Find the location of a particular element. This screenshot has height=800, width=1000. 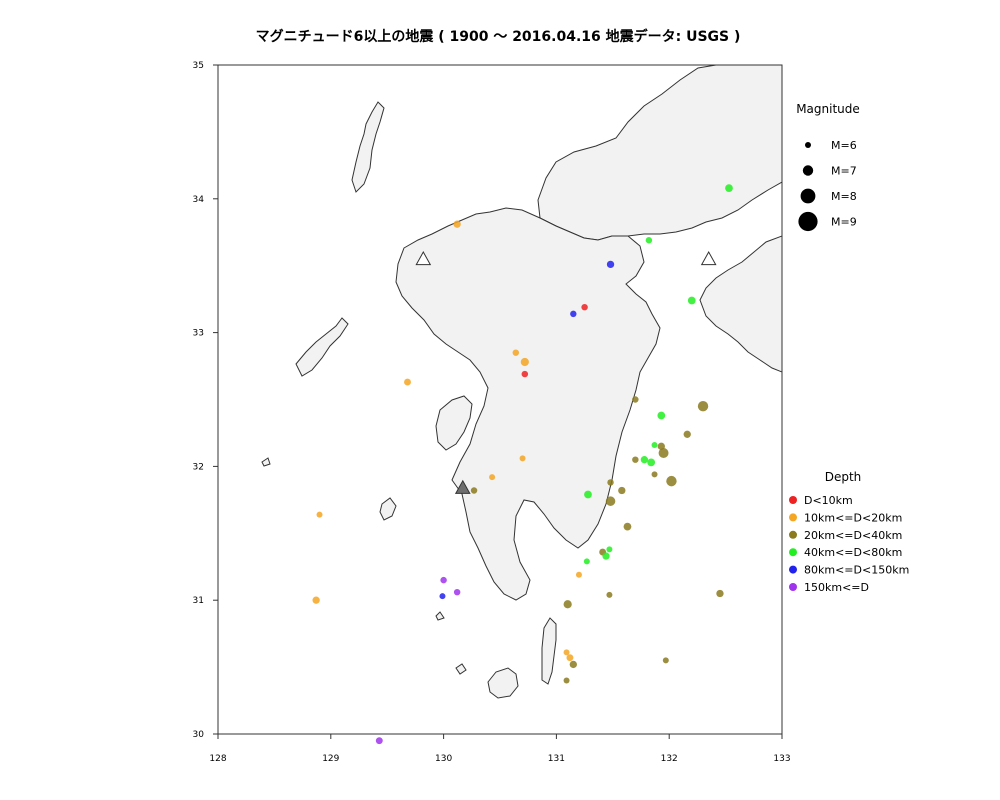

x-tick-label: 132 is located at coordinates (669, 759).